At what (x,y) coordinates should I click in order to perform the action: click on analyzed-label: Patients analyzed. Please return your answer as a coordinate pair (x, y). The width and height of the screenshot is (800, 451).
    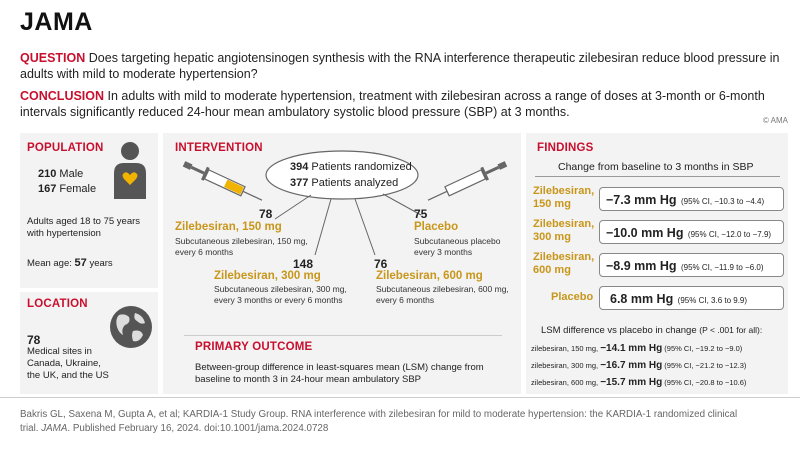
    Looking at the image, I should click on (355, 183).